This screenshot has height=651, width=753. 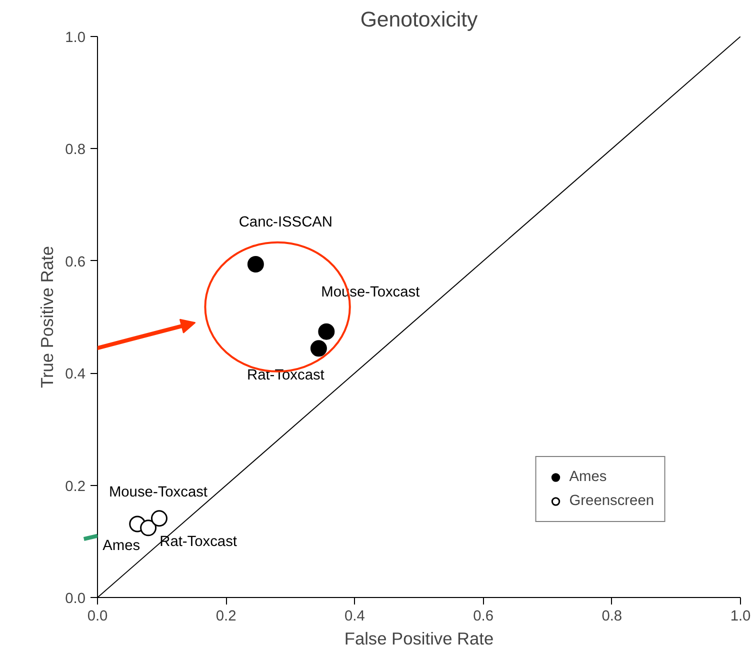 I want to click on x-axis-title: False Positive Rate, so click(x=419, y=638).